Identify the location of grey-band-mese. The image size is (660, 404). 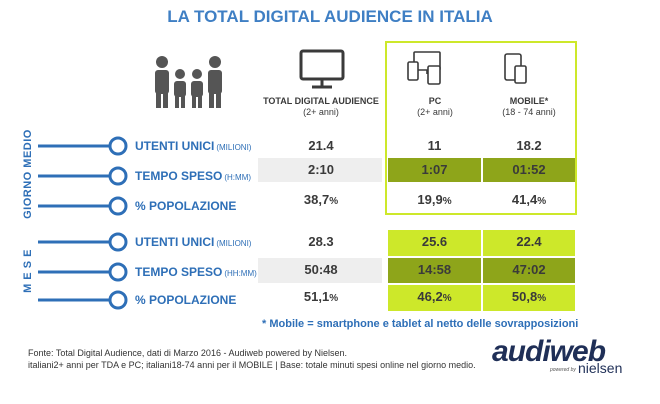
(320, 270).